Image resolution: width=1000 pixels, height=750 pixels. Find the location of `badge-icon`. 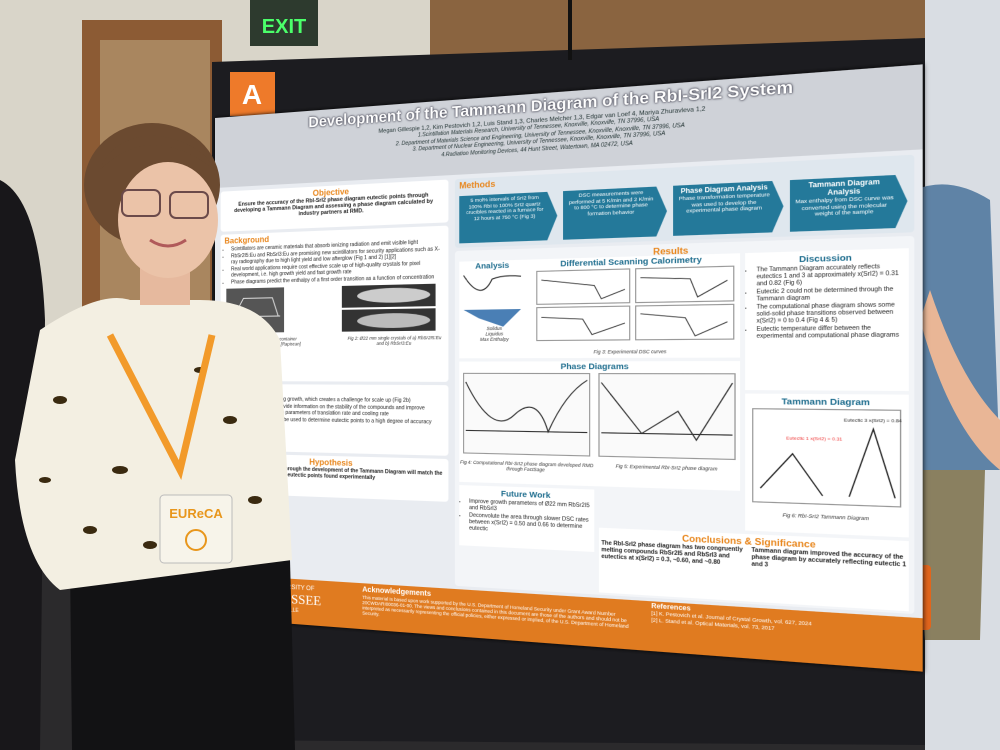

badge-icon is located at coordinates (196, 540).